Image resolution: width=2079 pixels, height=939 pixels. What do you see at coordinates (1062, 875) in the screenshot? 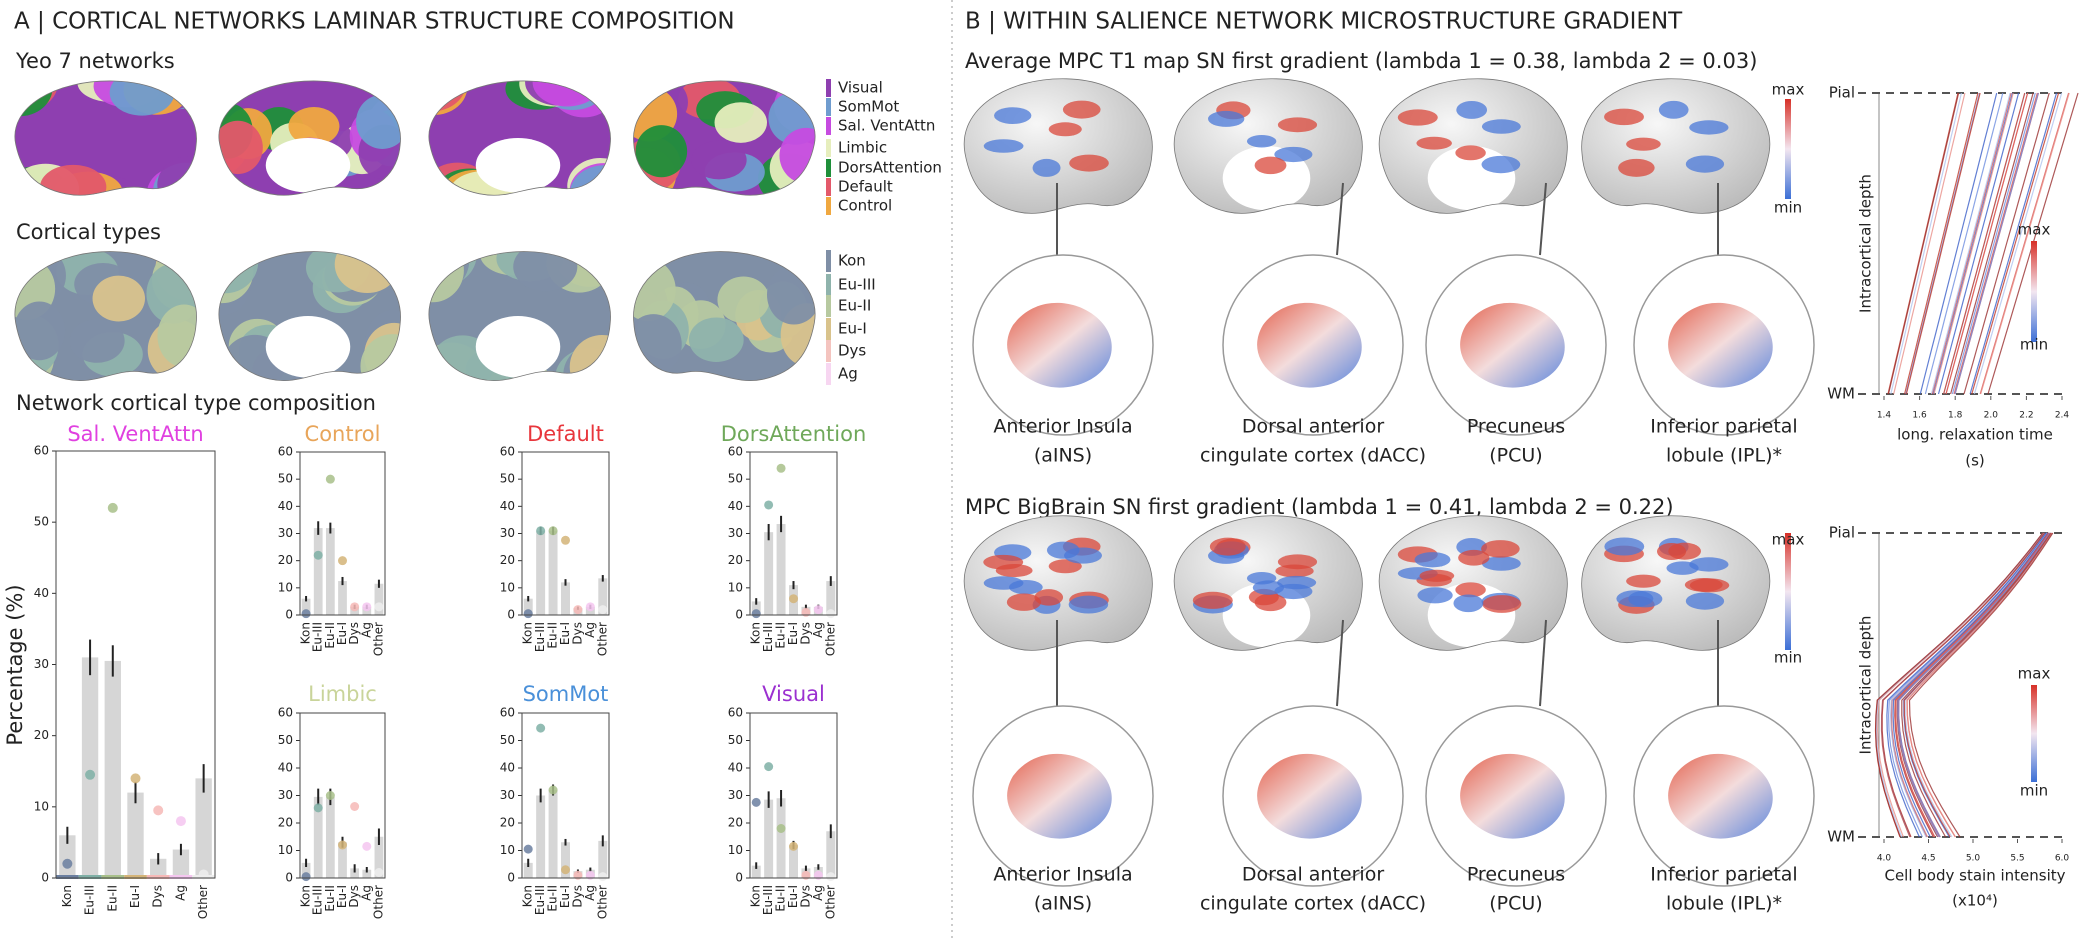
I see `region-label: Anterior Insula` at bounding box center [1062, 875].